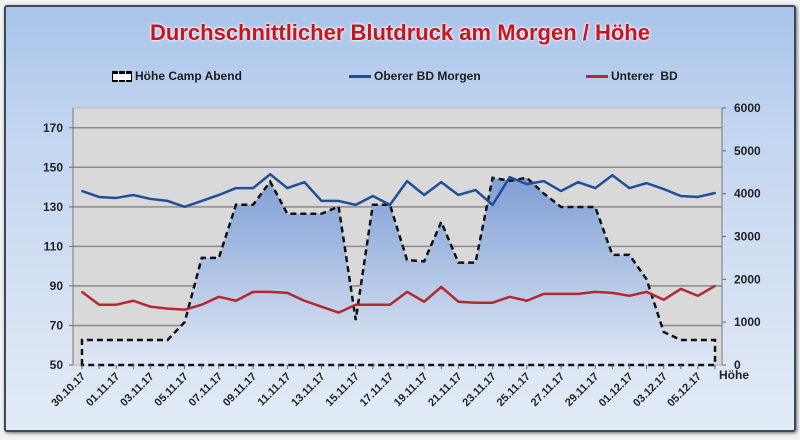 This screenshot has height=440, width=800. I want to click on oberer-bd-line, so click(398, 190).